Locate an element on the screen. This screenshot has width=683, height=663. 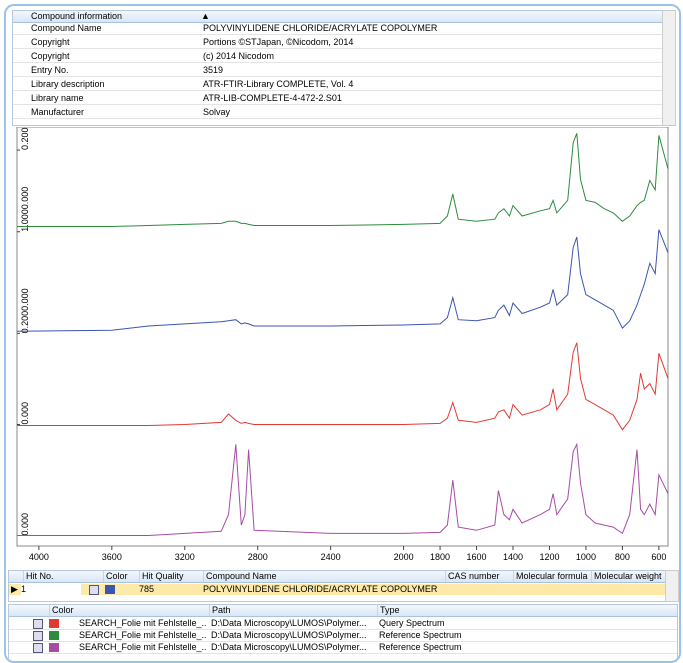
column-header: Path is located at coordinates (293, 610).